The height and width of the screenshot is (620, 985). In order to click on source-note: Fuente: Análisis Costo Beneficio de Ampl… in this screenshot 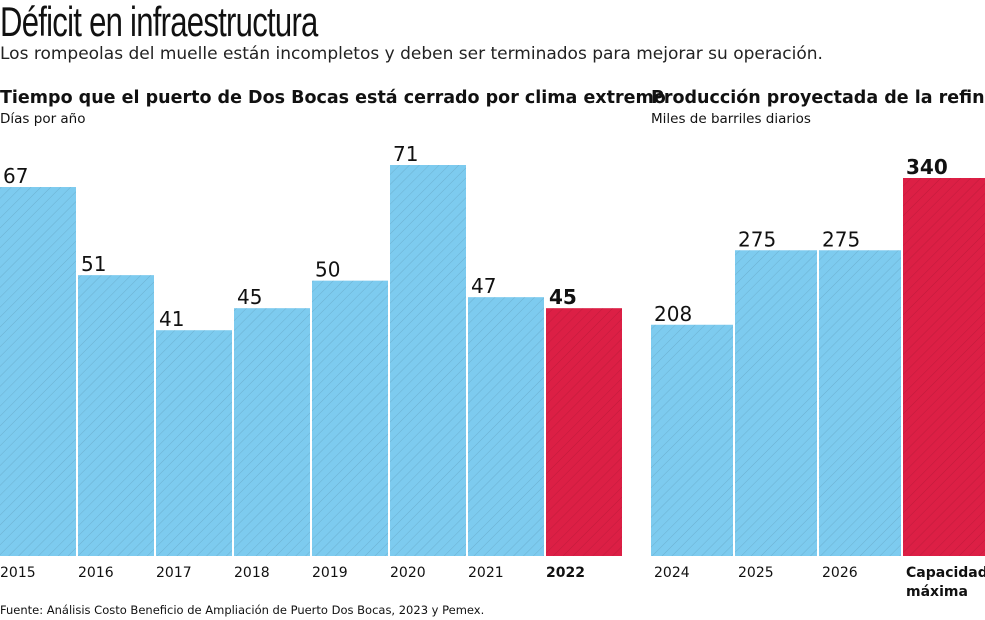, I will do `click(242, 610)`.